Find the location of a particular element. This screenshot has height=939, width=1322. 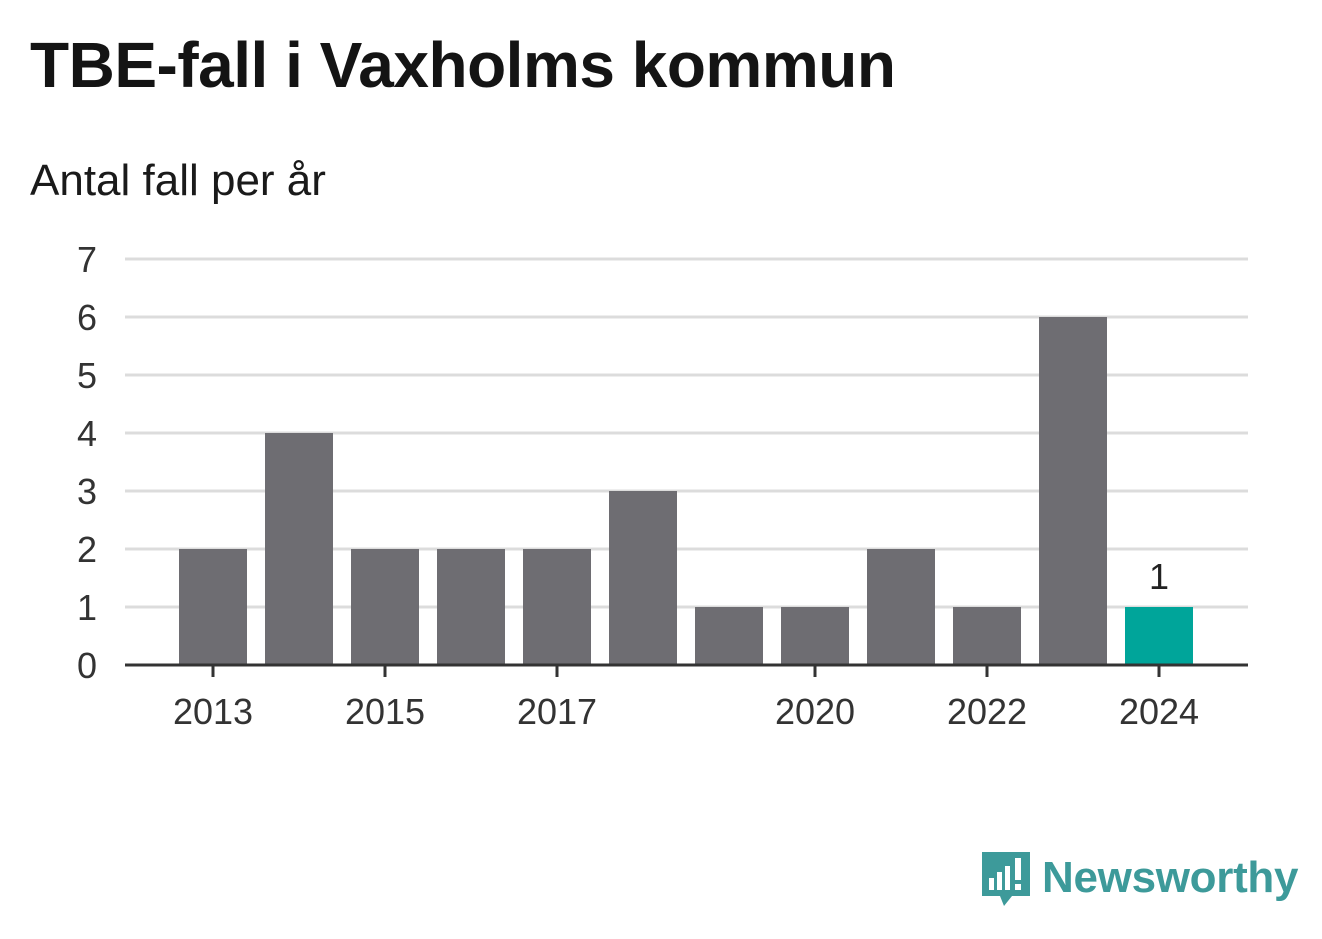

y-tick-label: 3 is located at coordinates (87, 491).